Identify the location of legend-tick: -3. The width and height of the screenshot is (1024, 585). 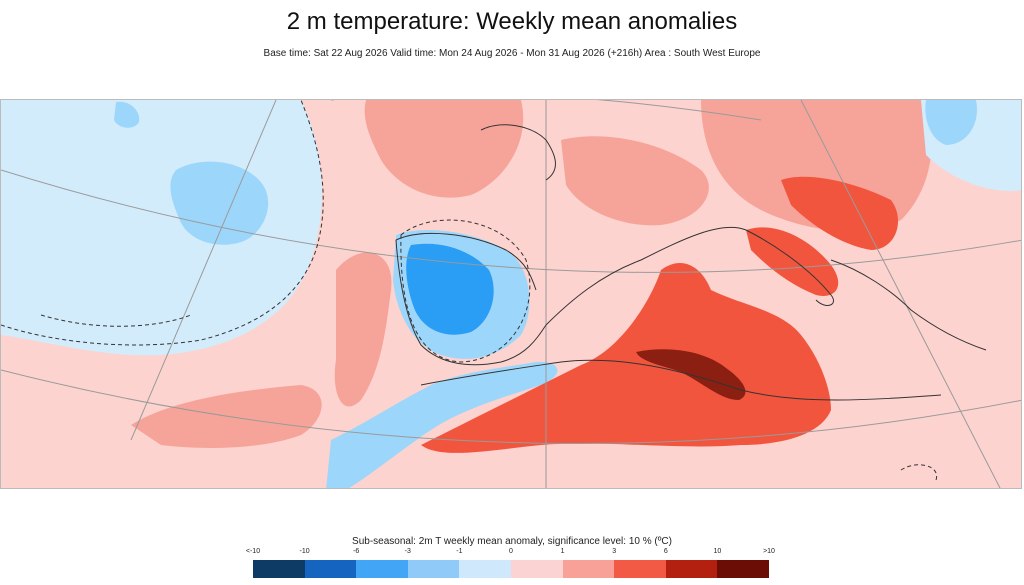
(407, 551).